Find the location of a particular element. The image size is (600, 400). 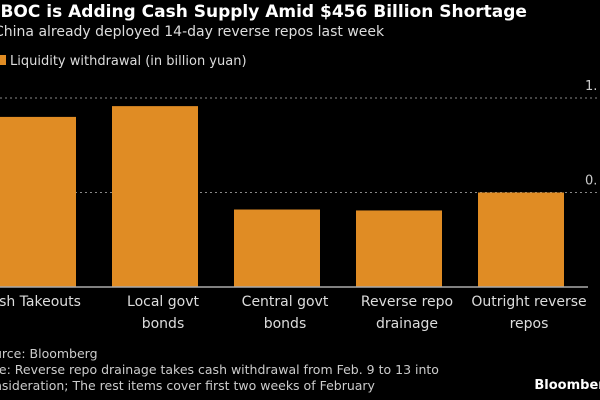

x-tick-label: sh Takeouts is located at coordinates (40, 302).